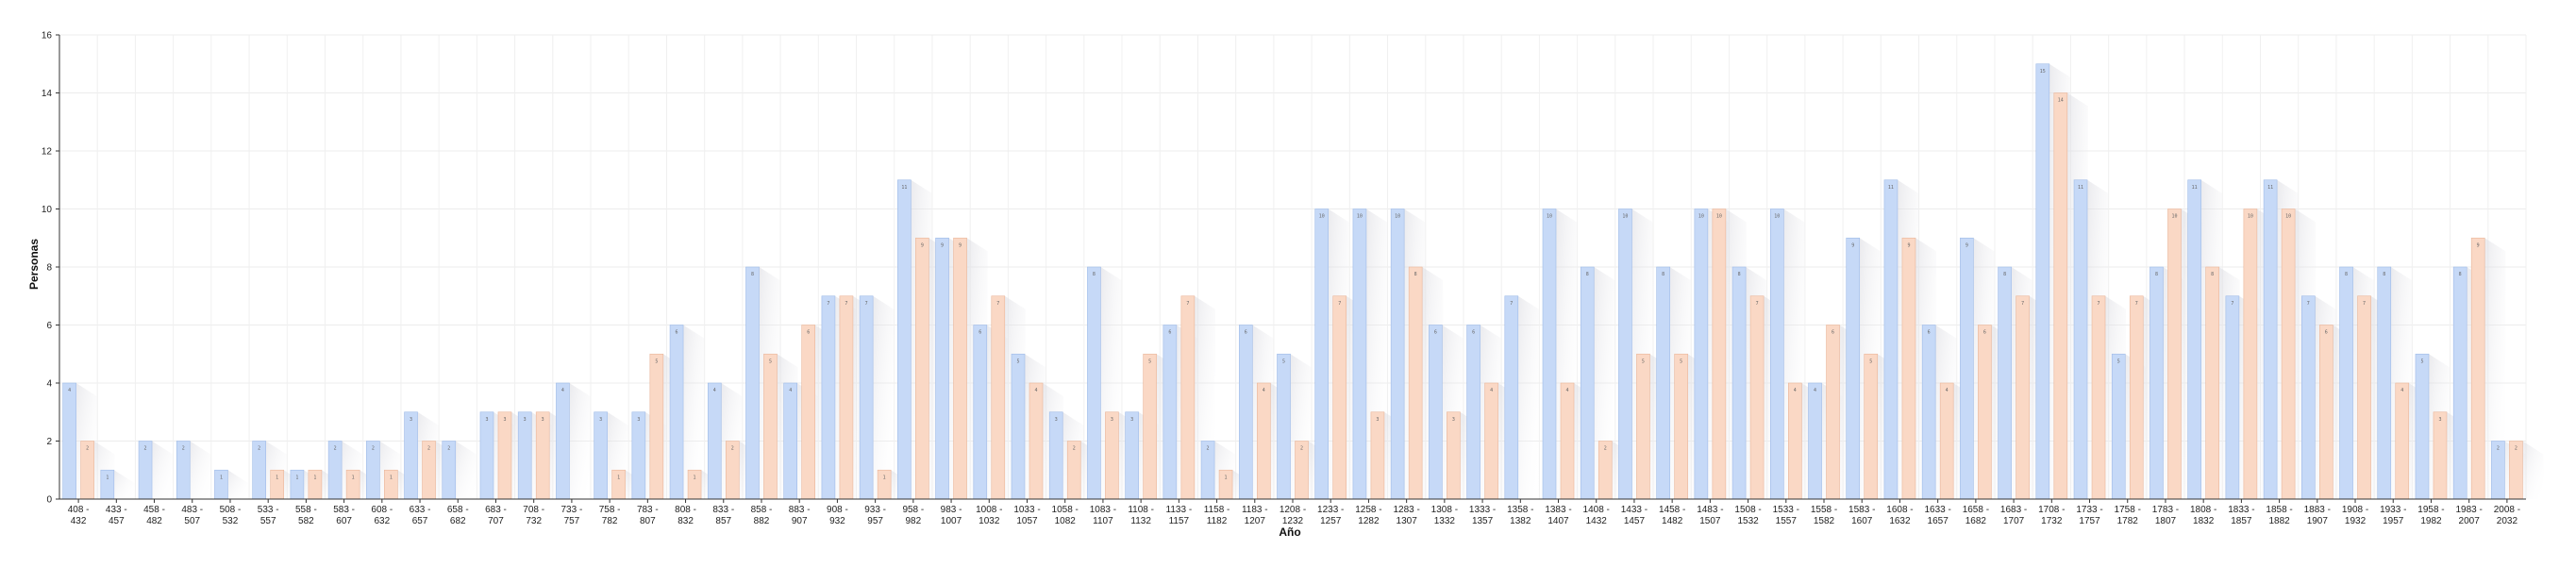  Describe the element at coordinates (723, 516) in the screenshot. I see `x-tick-label: 833 -857` at that location.